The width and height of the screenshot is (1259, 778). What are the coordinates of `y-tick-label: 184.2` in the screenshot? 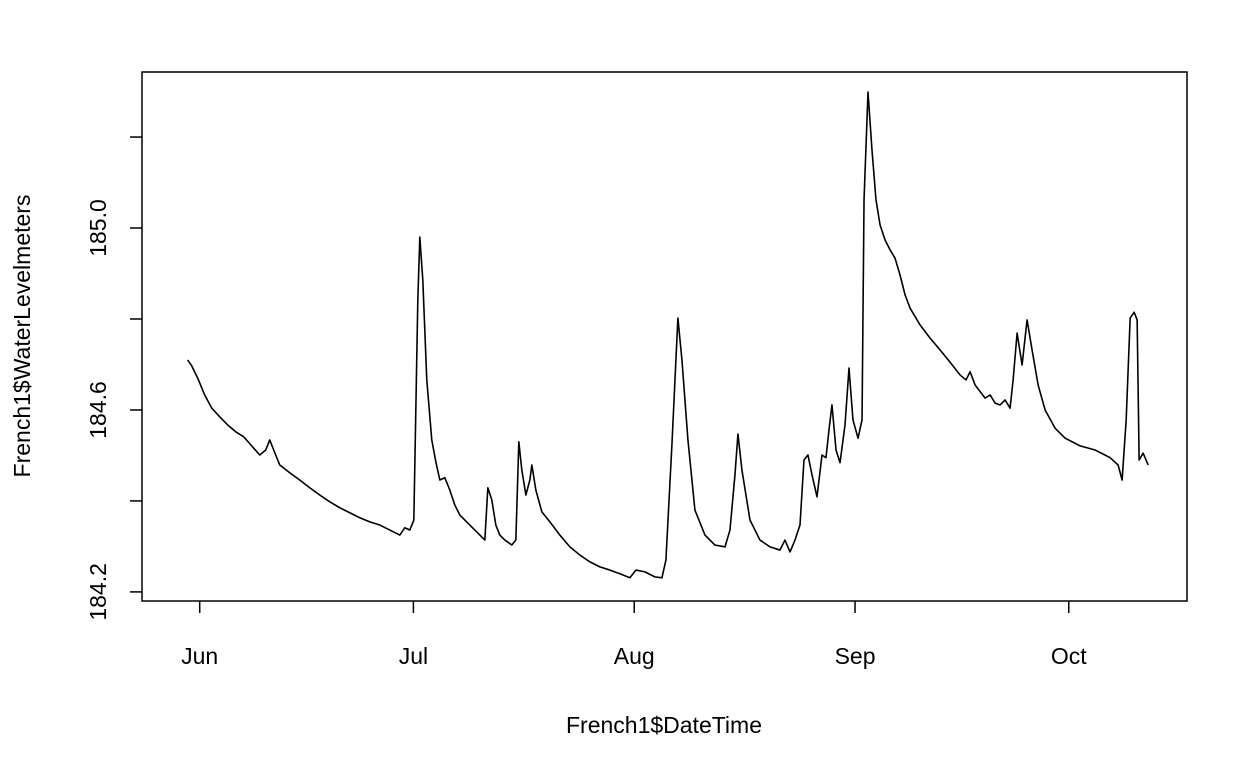 It's located at (98, 592).